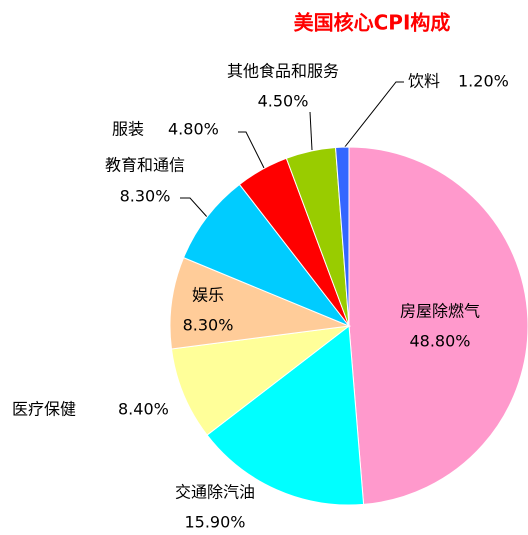 This screenshot has width=528, height=535. Describe the element at coordinates (372, 23) in the screenshot. I see `chart-title: 美国核心CPI构成` at that location.